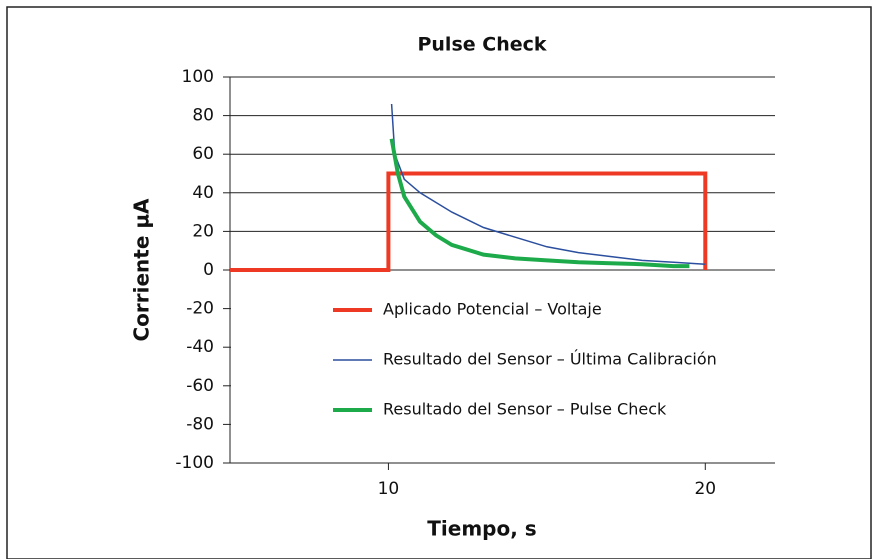 The width and height of the screenshot is (878, 559). I want to click on y-tick-label: -20, so click(200, 309).